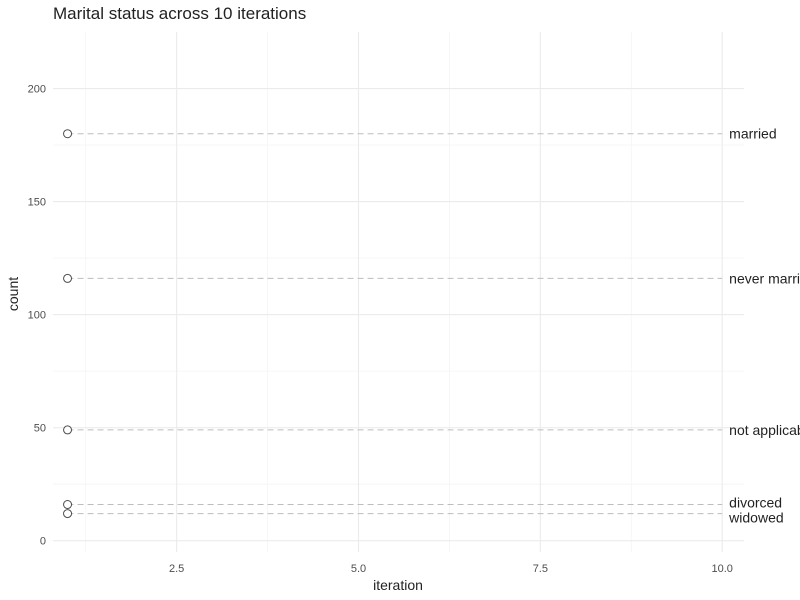 This screenshot has height=600, width=800. Describe the element at coordinates (764, 430) in the screenshot. I see `series-label: not applicable` at that location.